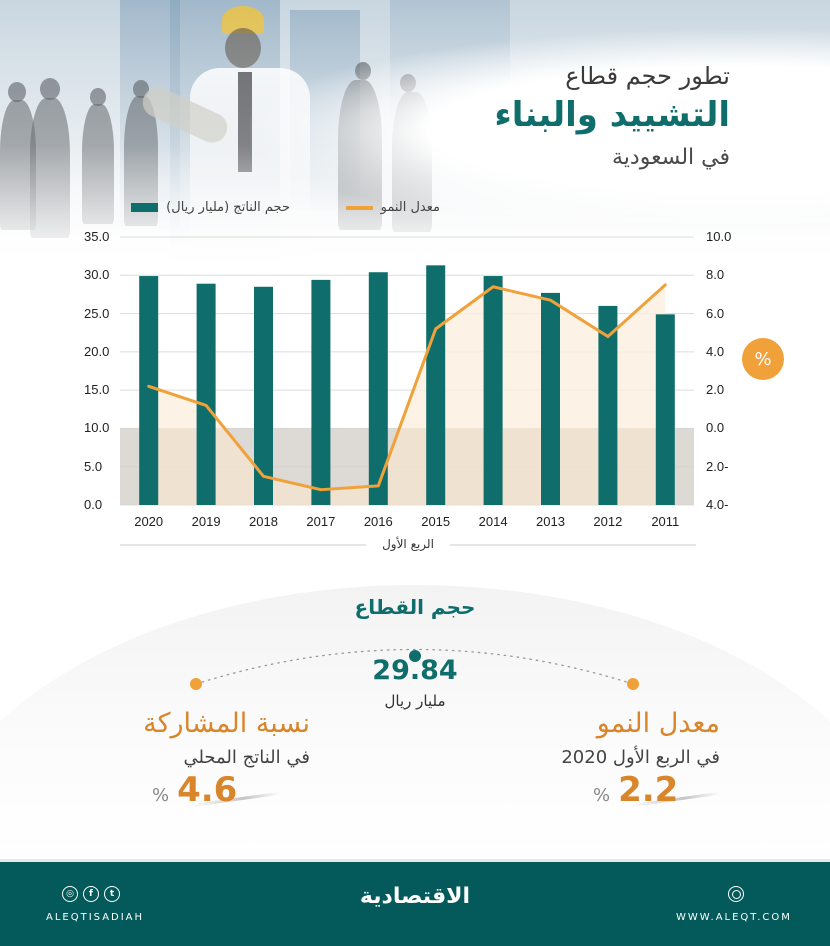 The height and width of the screenshot is (946, 830). Describe the element at coordinates (149, 390) in the screenshot. I see `bar-2020` at that location.